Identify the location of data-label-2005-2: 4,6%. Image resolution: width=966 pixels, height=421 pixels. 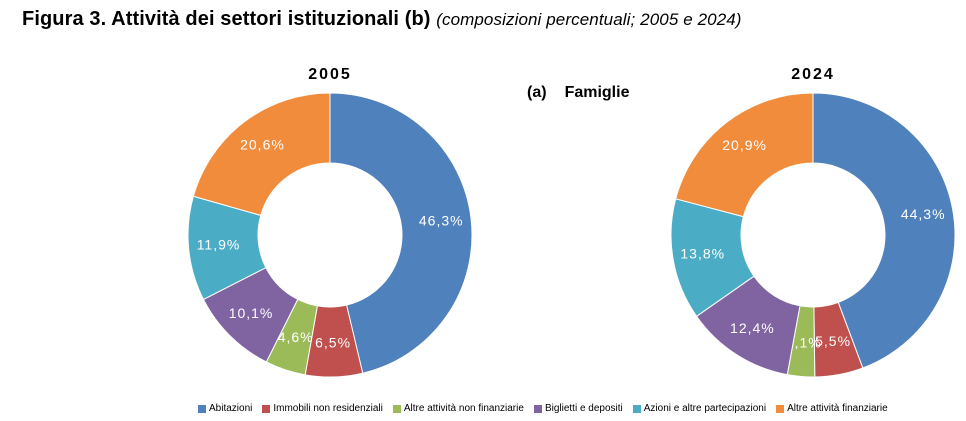
(296, 337).